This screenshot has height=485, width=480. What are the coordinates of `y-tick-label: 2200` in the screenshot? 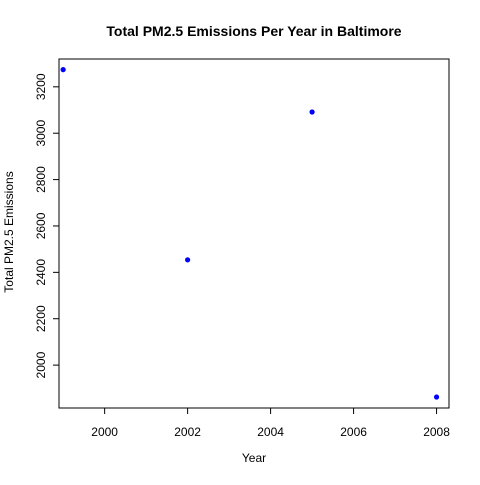 It's located at (41, 318).